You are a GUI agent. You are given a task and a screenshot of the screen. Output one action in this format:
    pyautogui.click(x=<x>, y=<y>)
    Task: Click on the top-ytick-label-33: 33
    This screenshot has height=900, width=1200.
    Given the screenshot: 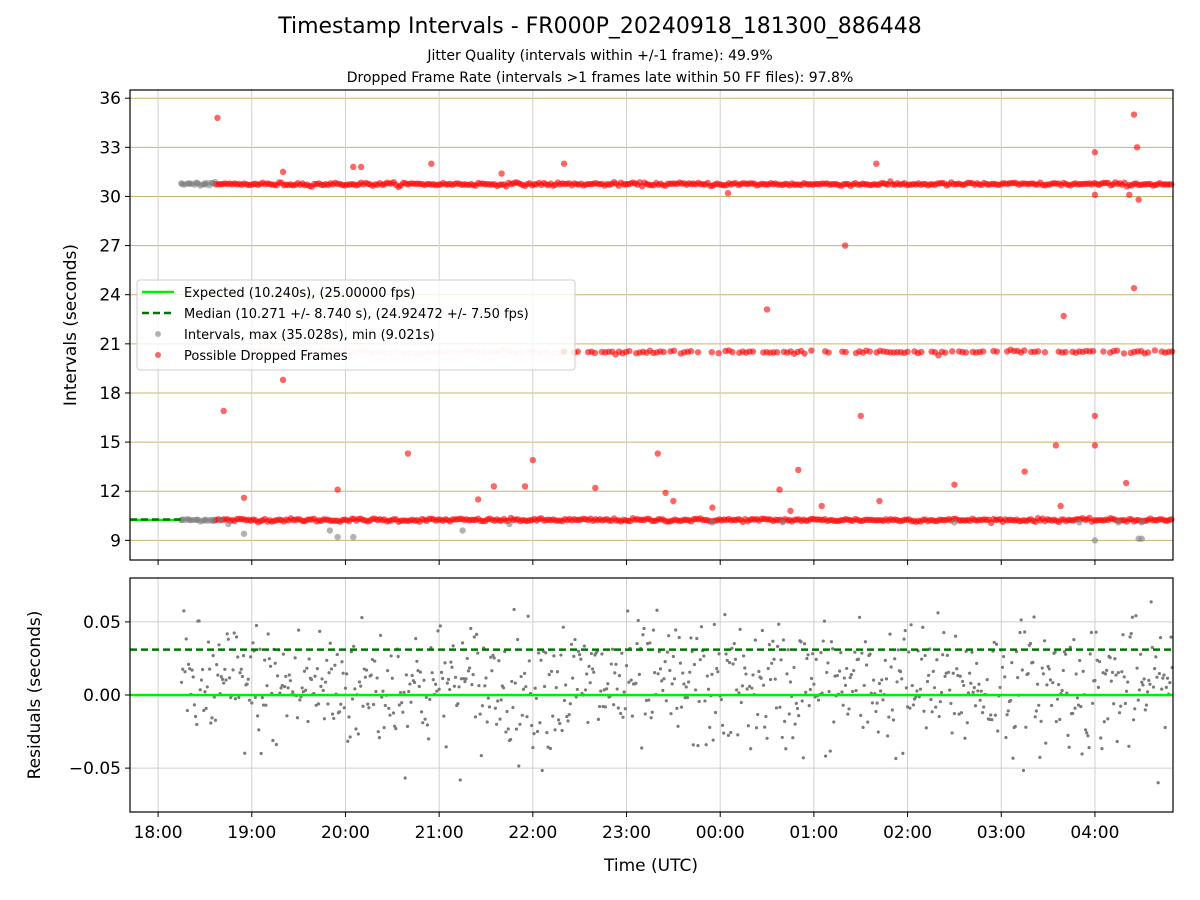 What is the action you would take?
    pyautogui.click(x=110, y=148)
    